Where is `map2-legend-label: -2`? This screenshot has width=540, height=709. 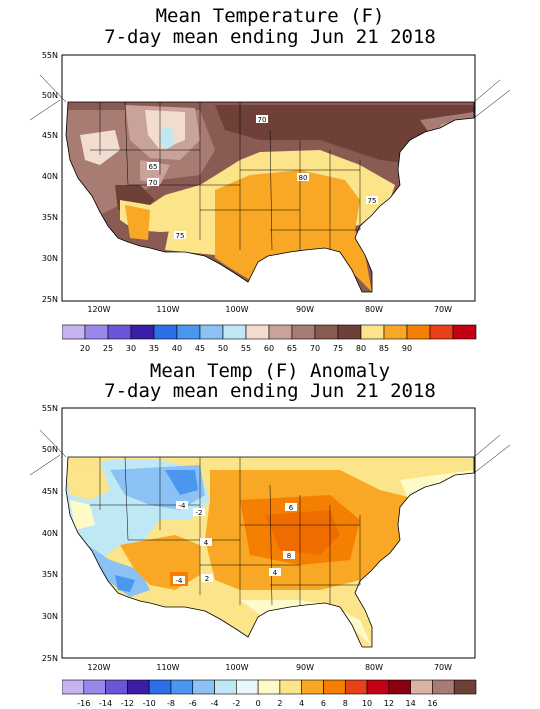
map2-legend-label: -2 is located at coordinates (236, 703).